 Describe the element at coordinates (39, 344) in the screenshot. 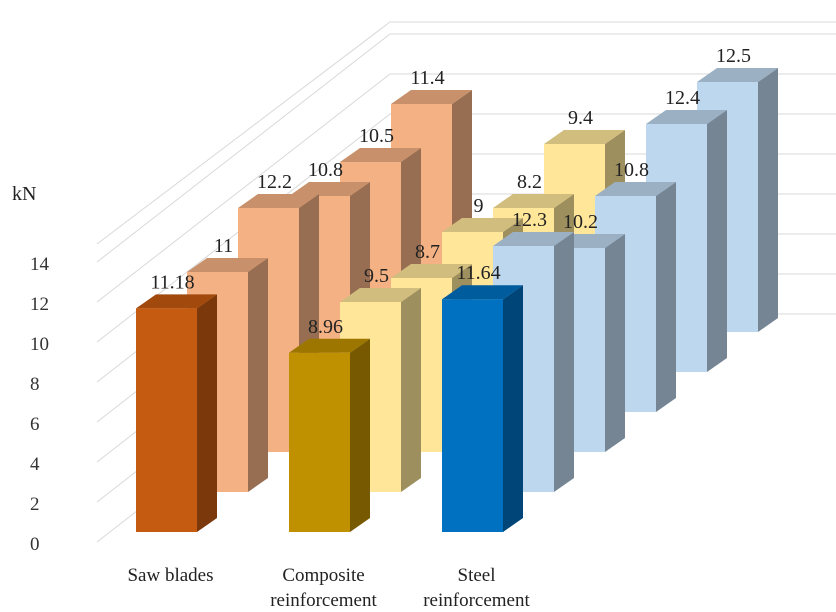

I see `y-tick-label: 10` at that location.